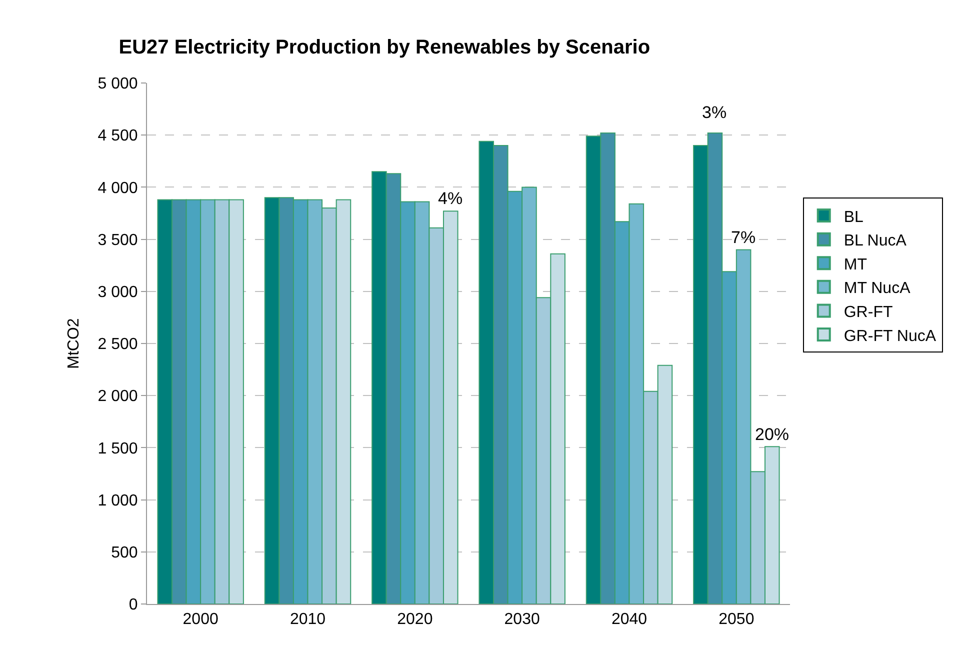  What do you see at coordinates (200, 619) in the screenshot?
I see `x-tick-label: 2000` at bounding box center [200, 619].